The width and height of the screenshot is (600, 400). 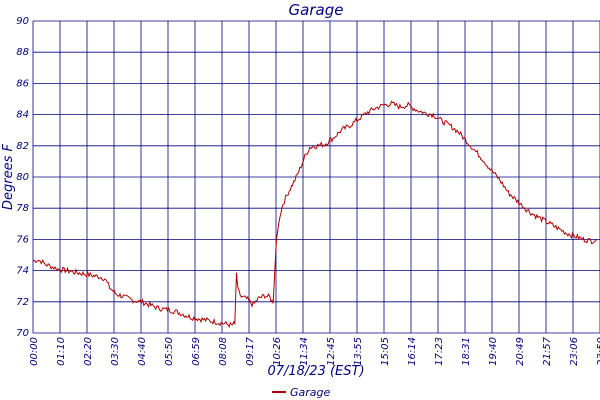 What do you see at coordinates (22, 52) in the screenshot?
I see `y-tick-label: 88` at bounding box center [22, 52].